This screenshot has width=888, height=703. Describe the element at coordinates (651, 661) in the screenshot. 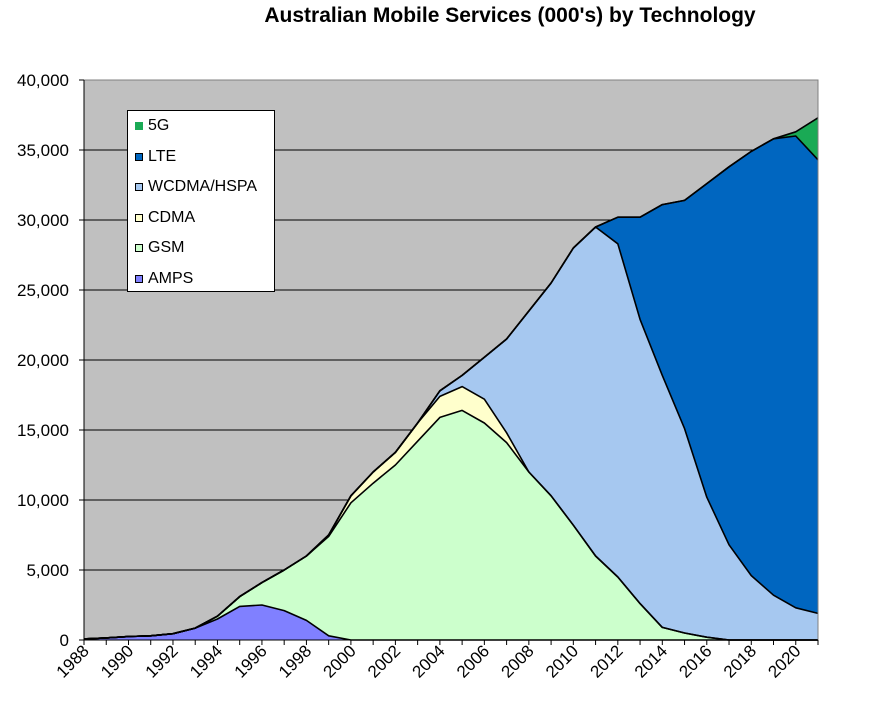

I see `x-tick-label: 2014` at that location.